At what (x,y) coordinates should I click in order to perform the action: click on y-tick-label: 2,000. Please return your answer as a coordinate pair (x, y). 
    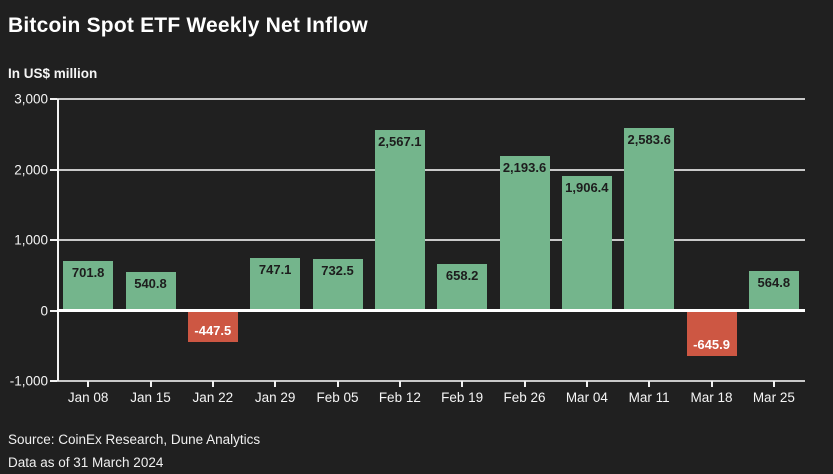
    Looking at the image, I should click on (31, 169).